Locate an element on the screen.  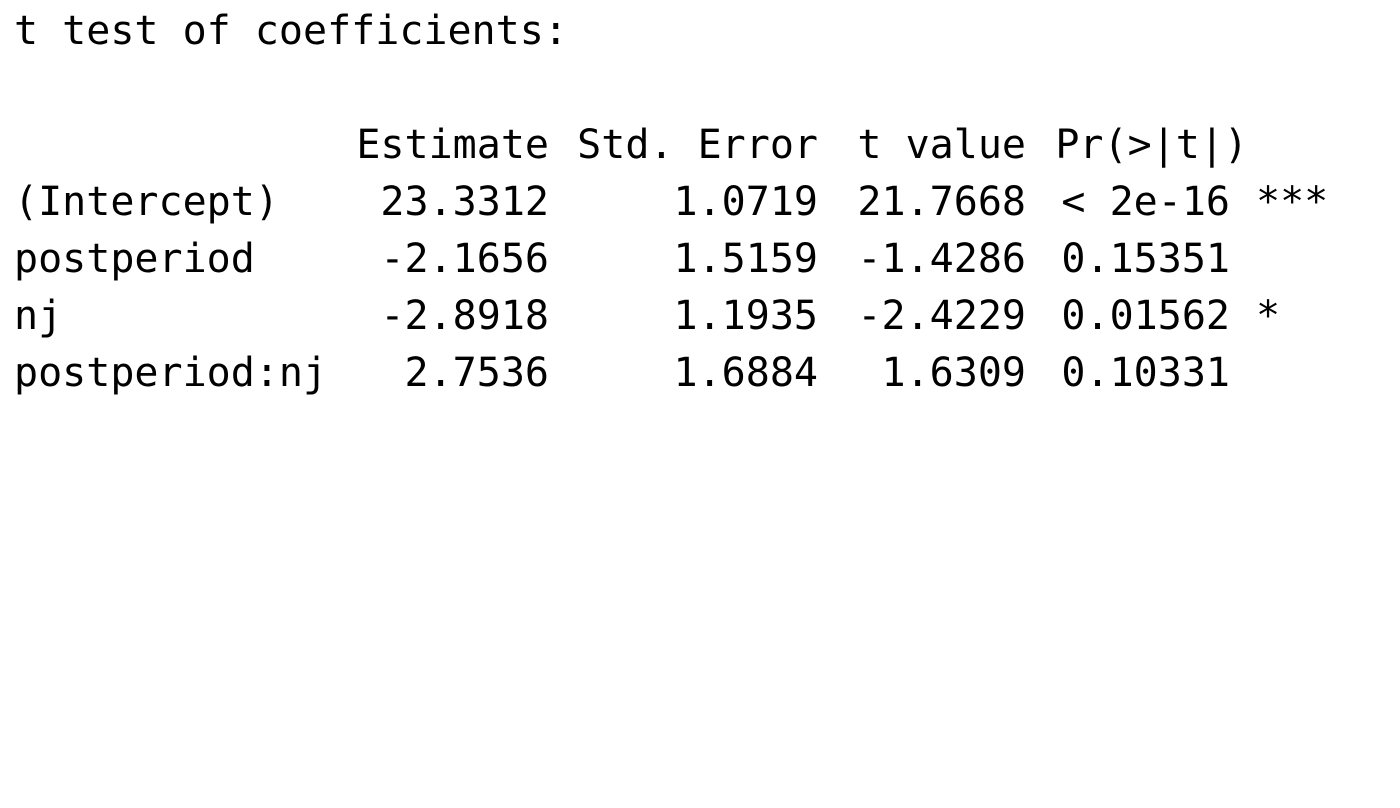
row-significance-stars: *** is located at coordinates (1292, 202).